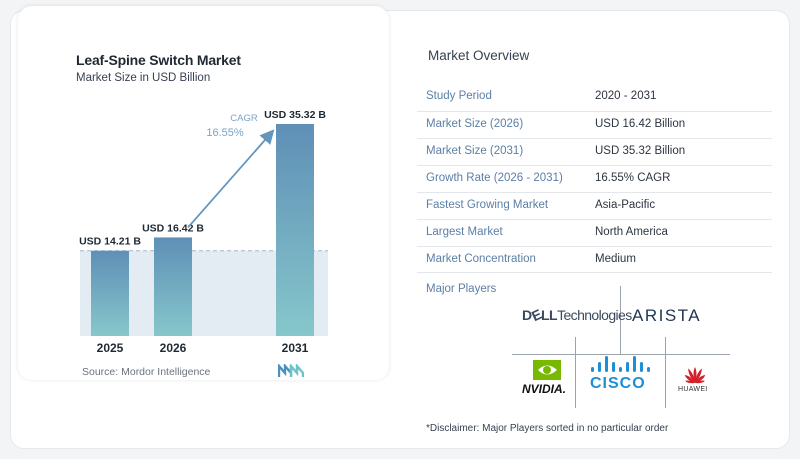 This screenshot has height=459, width=800. I want to click on cisco-logo: CISCO, so click(621, 375).